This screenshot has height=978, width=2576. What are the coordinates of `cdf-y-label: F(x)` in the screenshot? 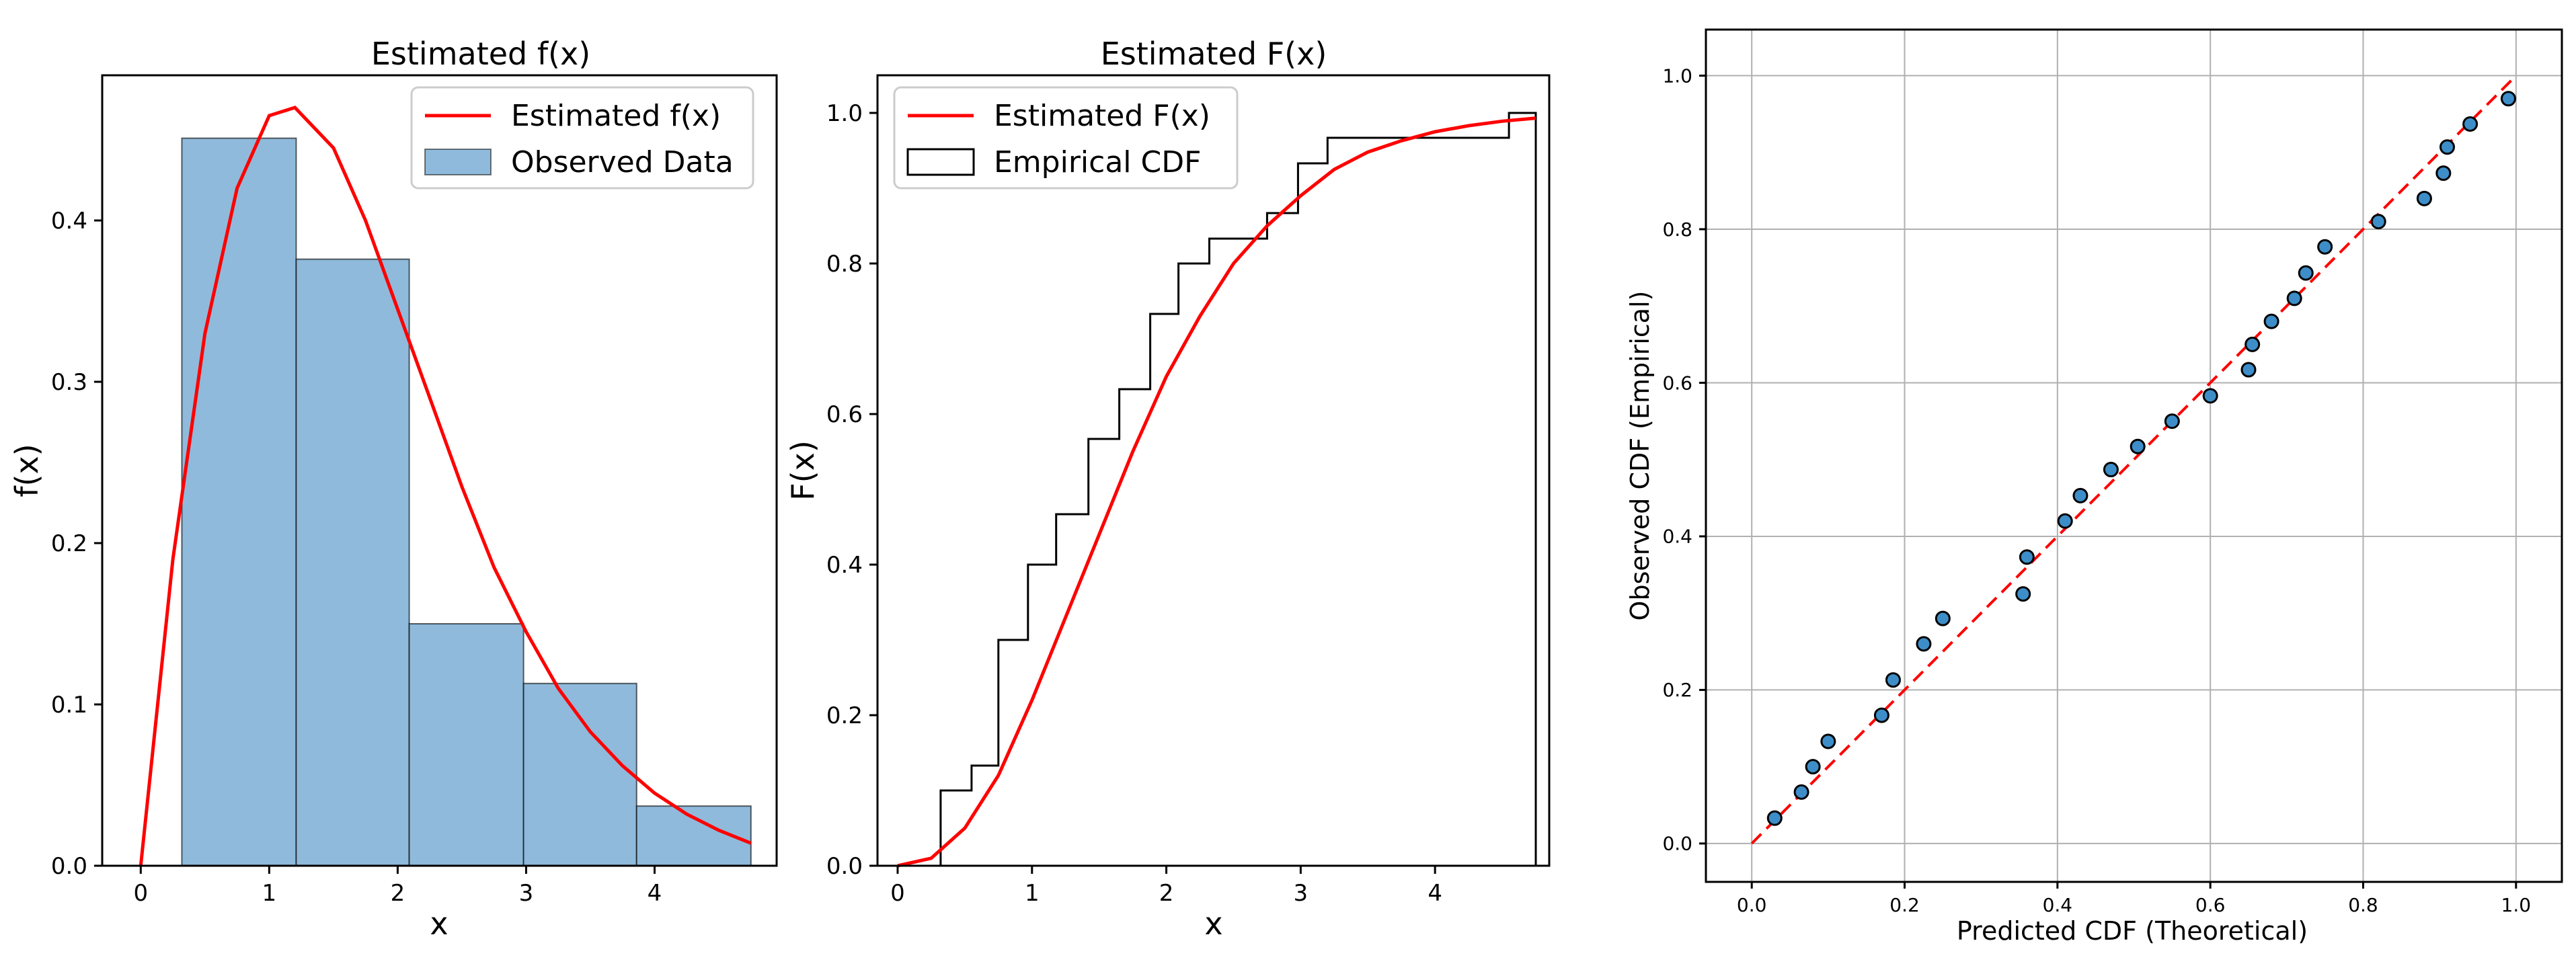 It's located at (803, 471).